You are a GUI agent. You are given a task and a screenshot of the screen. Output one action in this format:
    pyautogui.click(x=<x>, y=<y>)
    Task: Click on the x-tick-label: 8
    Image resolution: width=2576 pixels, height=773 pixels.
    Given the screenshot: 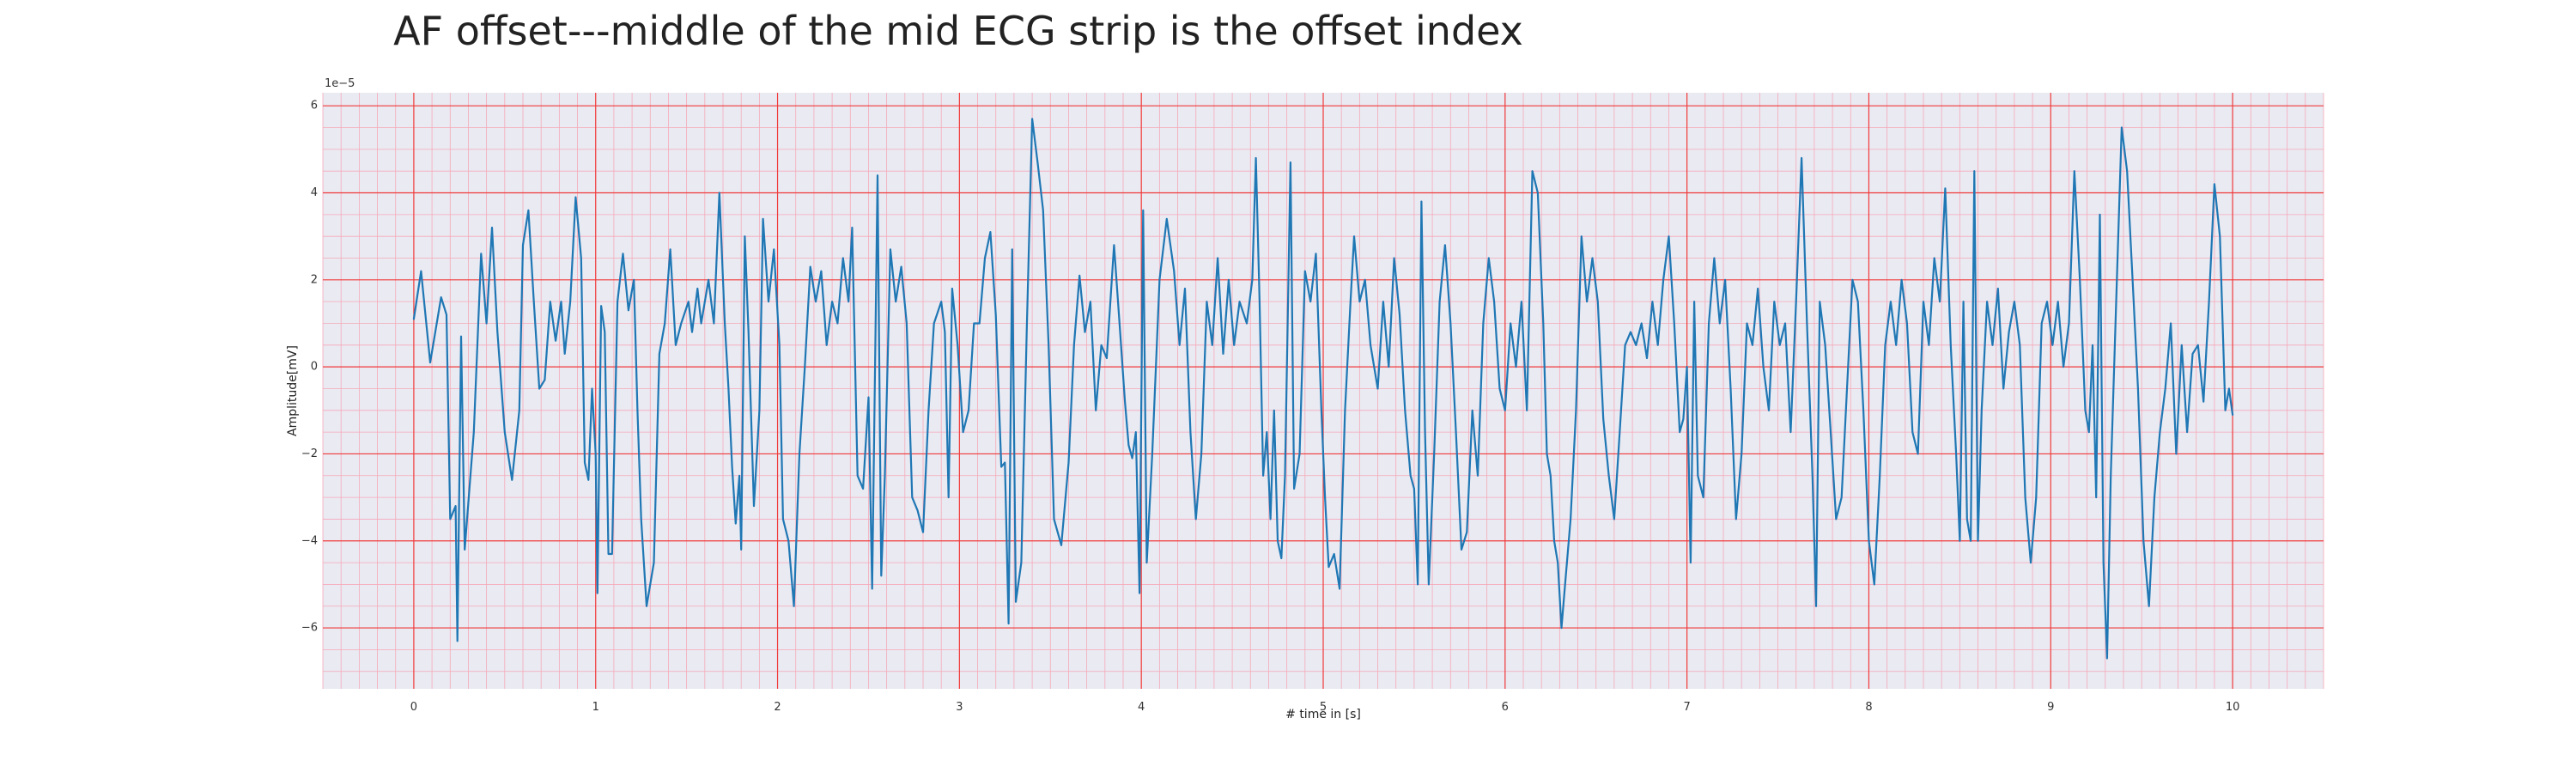 What is the action you would take?
    pyautogui.click(x=1868, y=707)
    